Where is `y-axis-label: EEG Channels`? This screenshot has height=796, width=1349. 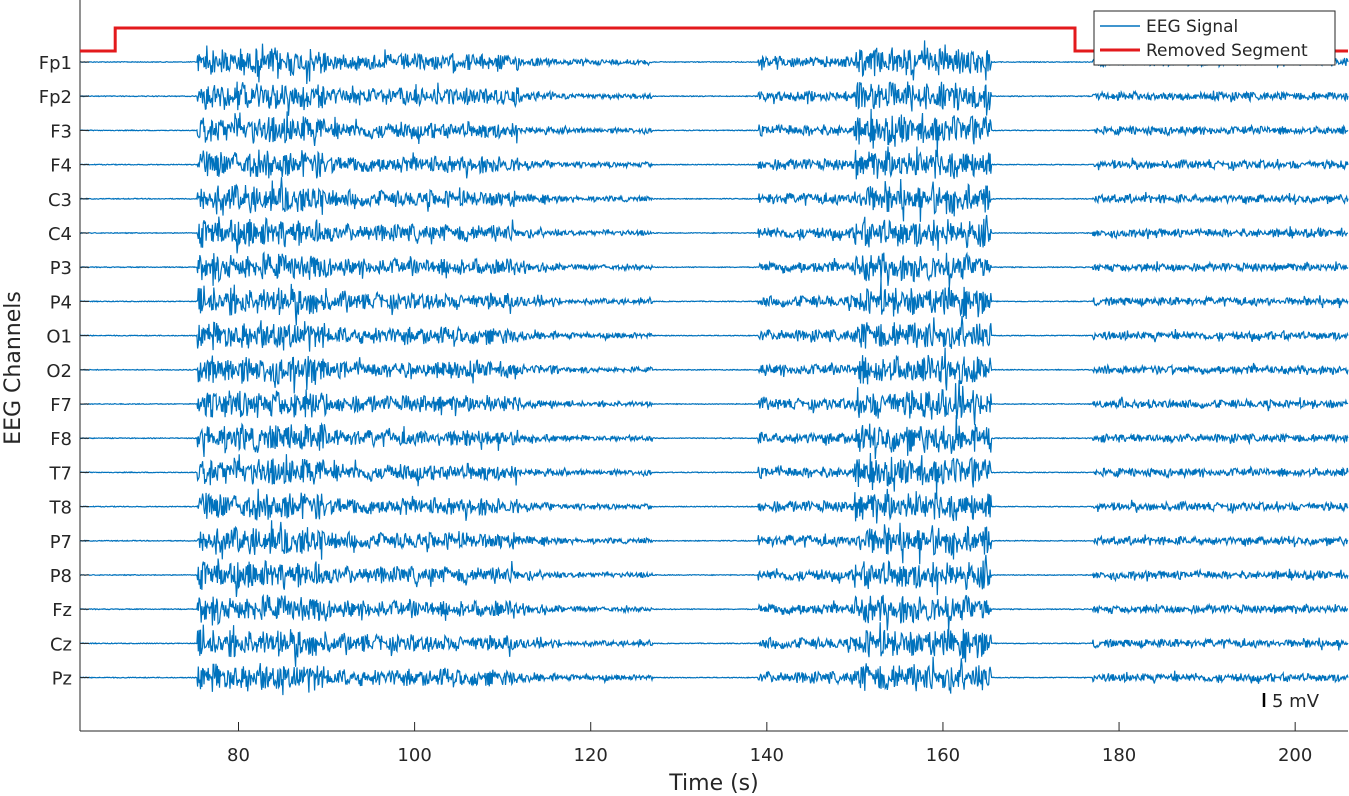
y-axis-label: EEG Channels is located at coordinates (13, 368).